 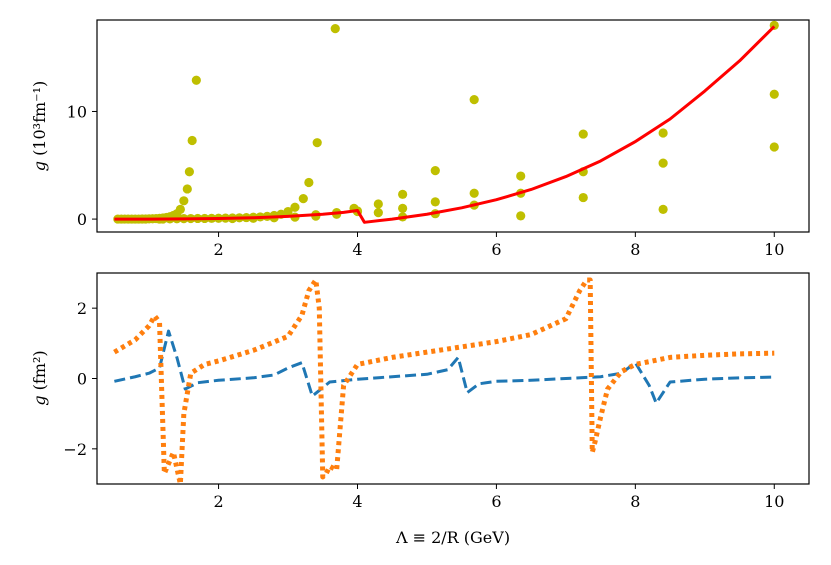 What do you see at coordinates (635, 249) in the screenshot?
I see `top-xtick-label: 8` at bounding box center [635, 249].